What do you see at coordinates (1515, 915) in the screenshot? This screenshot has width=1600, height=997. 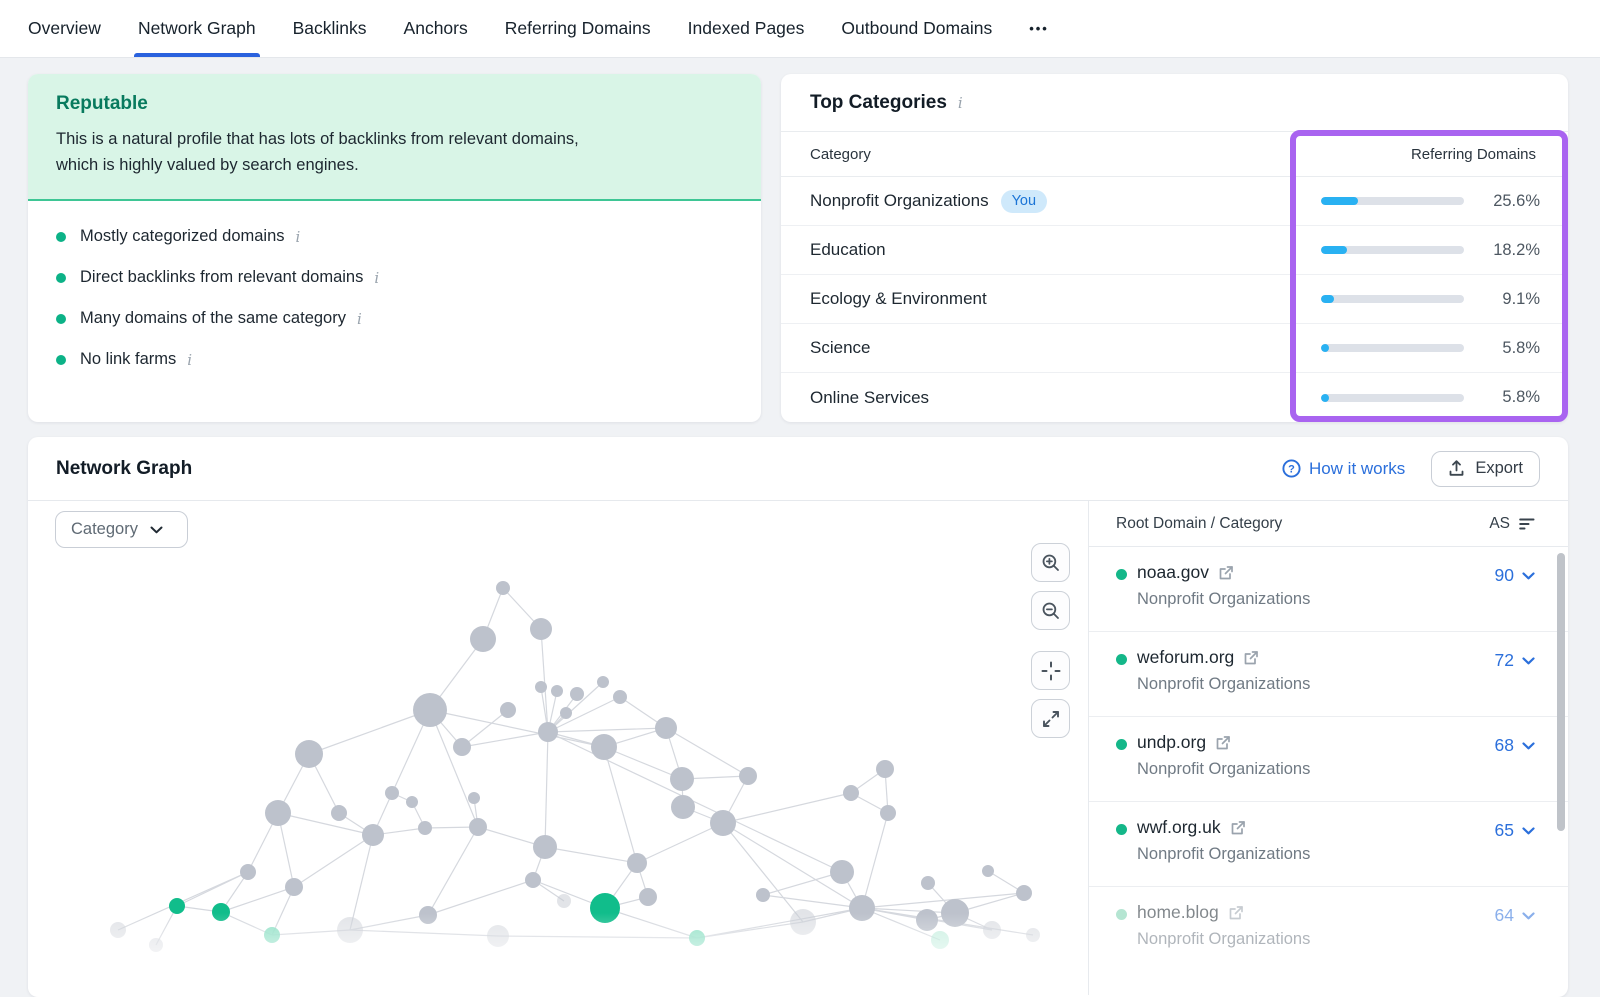 I see `as-value-toggle: 64` at bounding box center [1515, 915].